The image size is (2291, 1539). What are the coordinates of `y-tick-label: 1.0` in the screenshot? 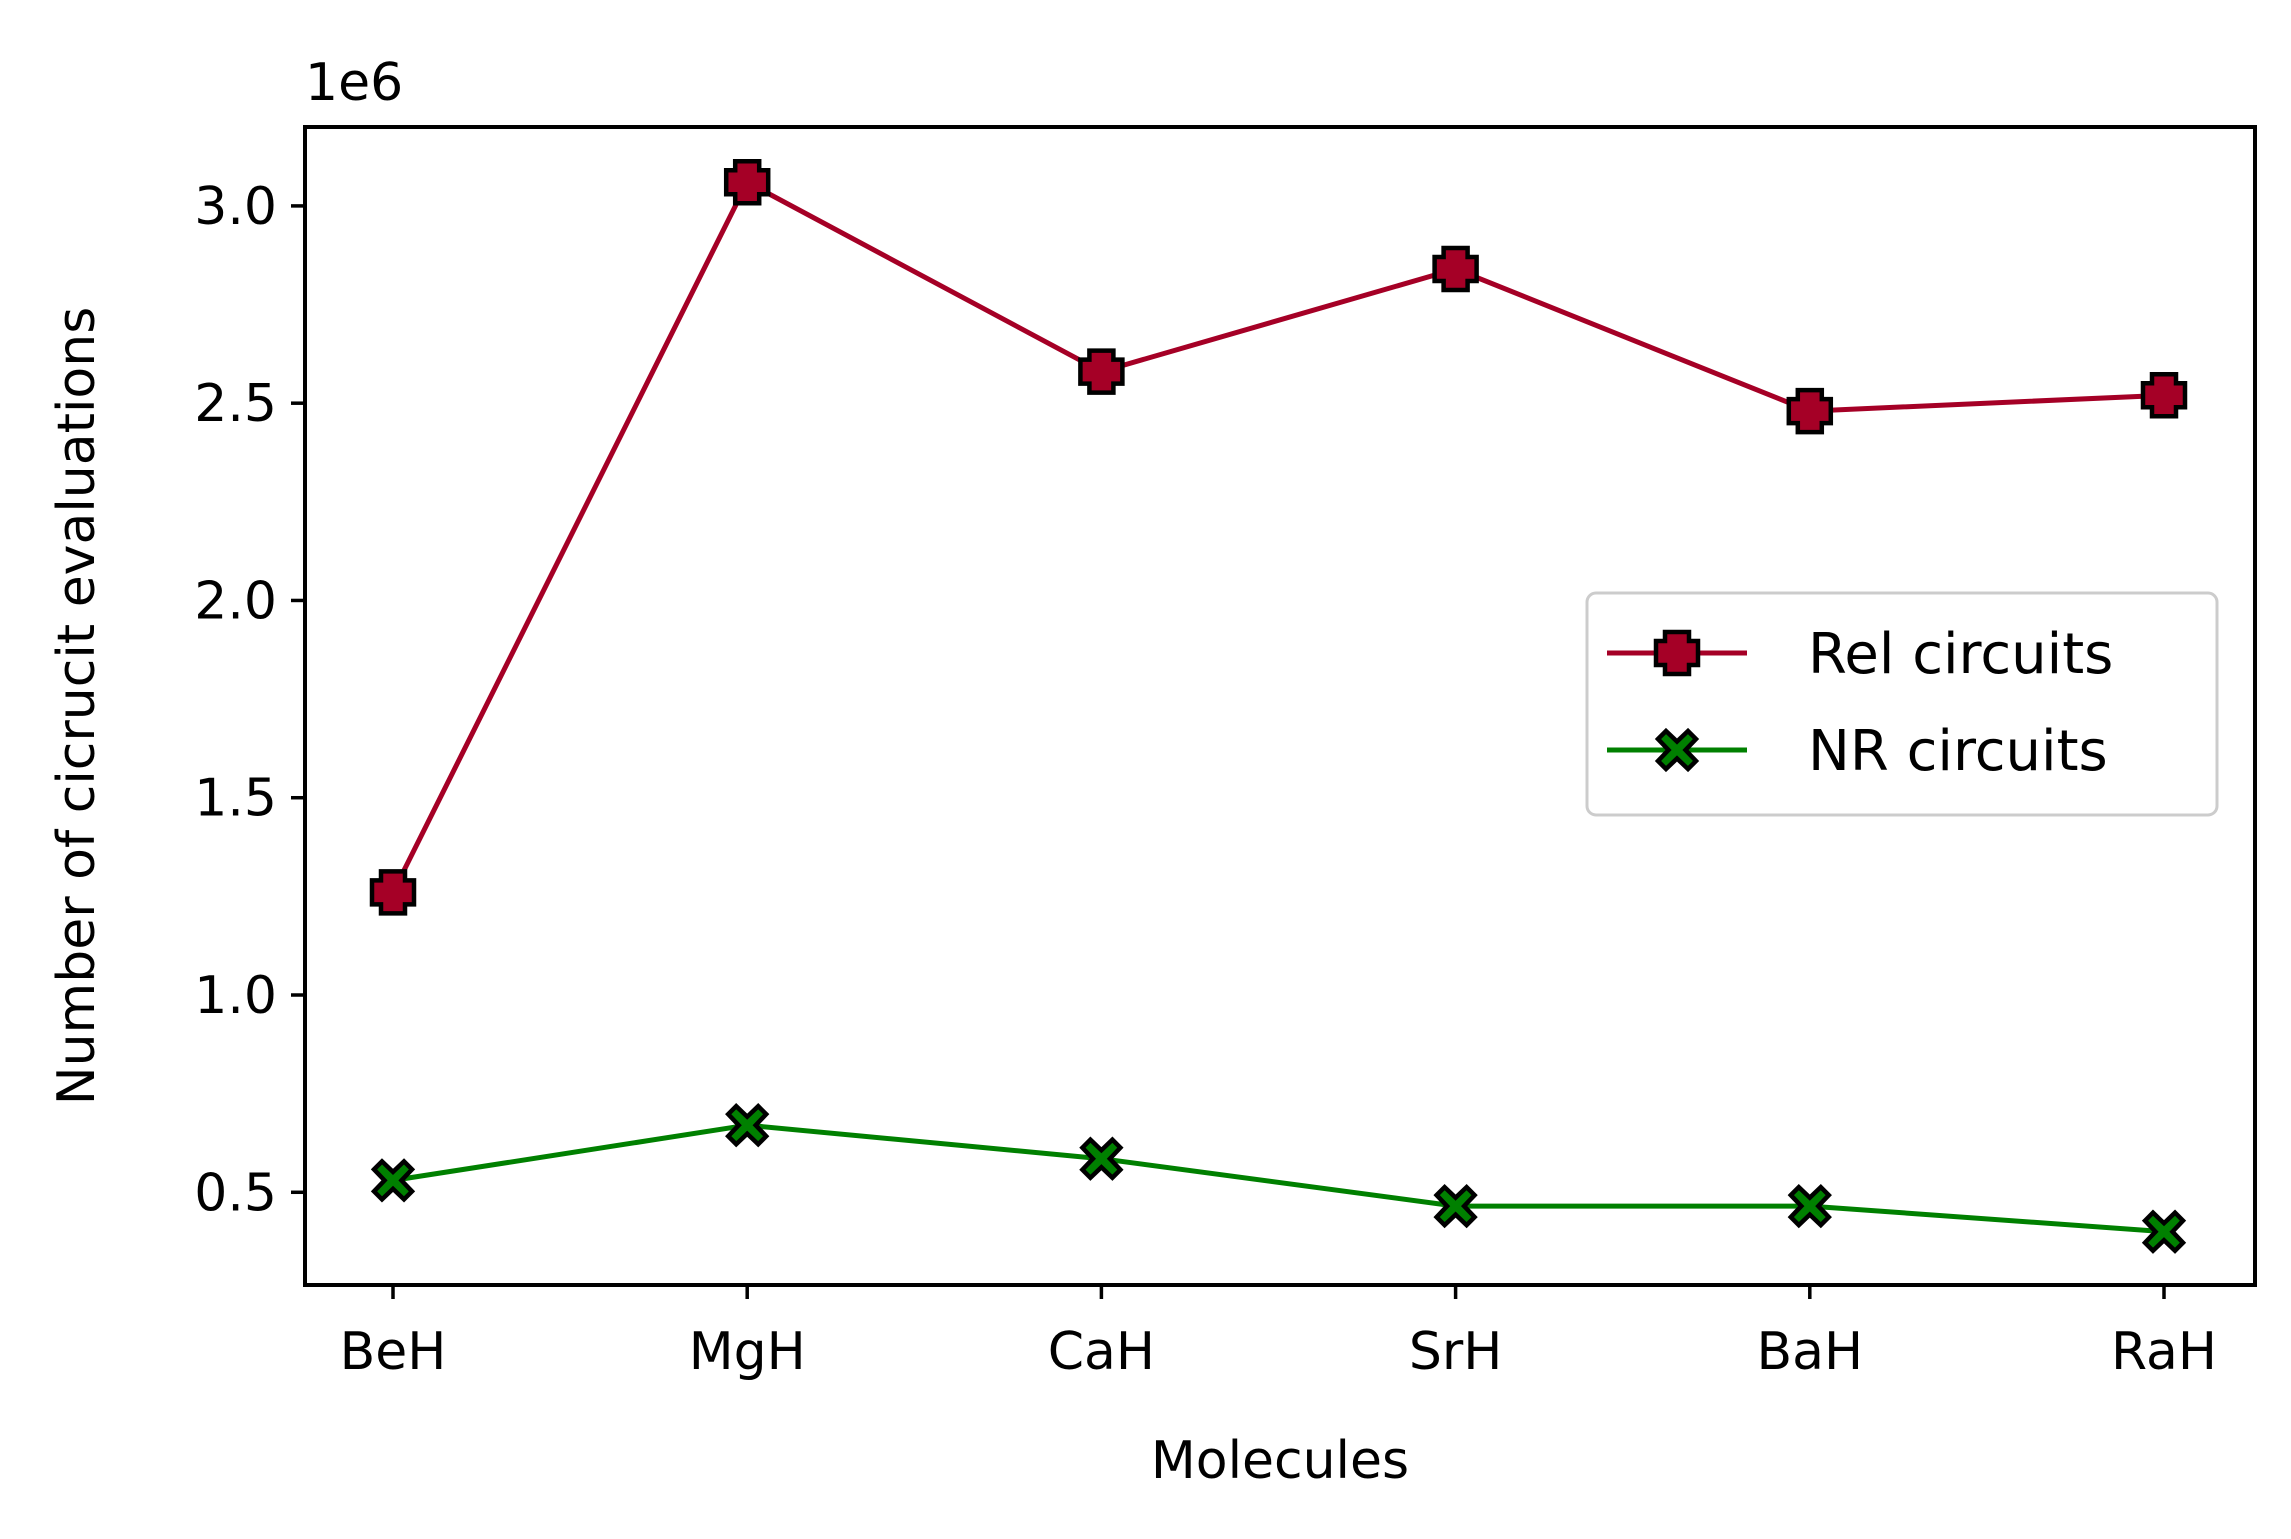 It's located at (235, 996).